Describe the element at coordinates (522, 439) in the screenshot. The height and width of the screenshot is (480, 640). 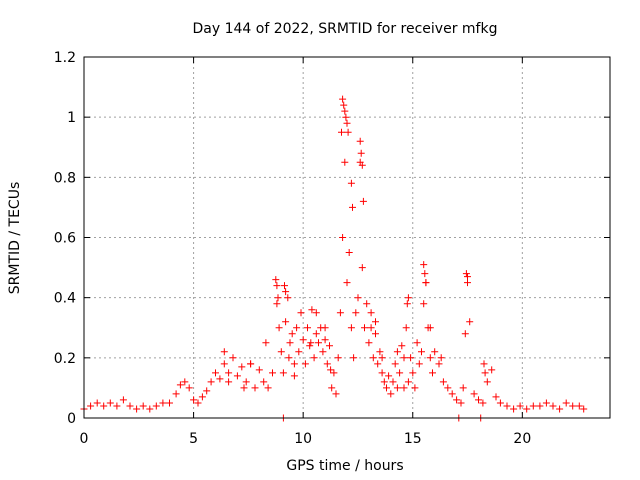
I see `x-tick-label: 20` at that location.